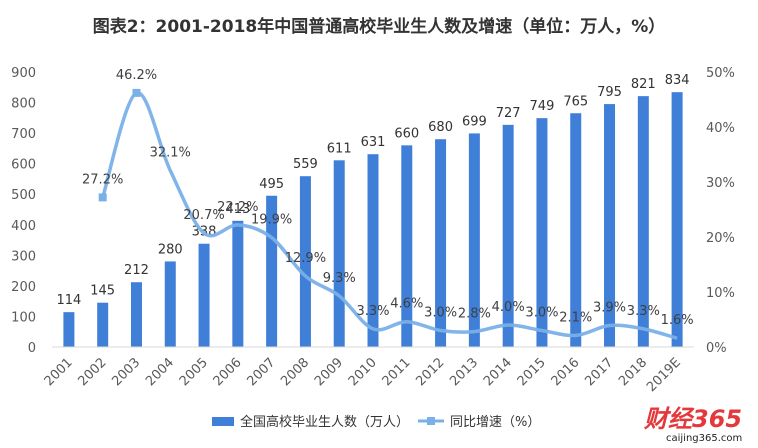 This screenshot has width=758, height=448. I want to click on y-right-tick-label: 0%, so click(716, 348).